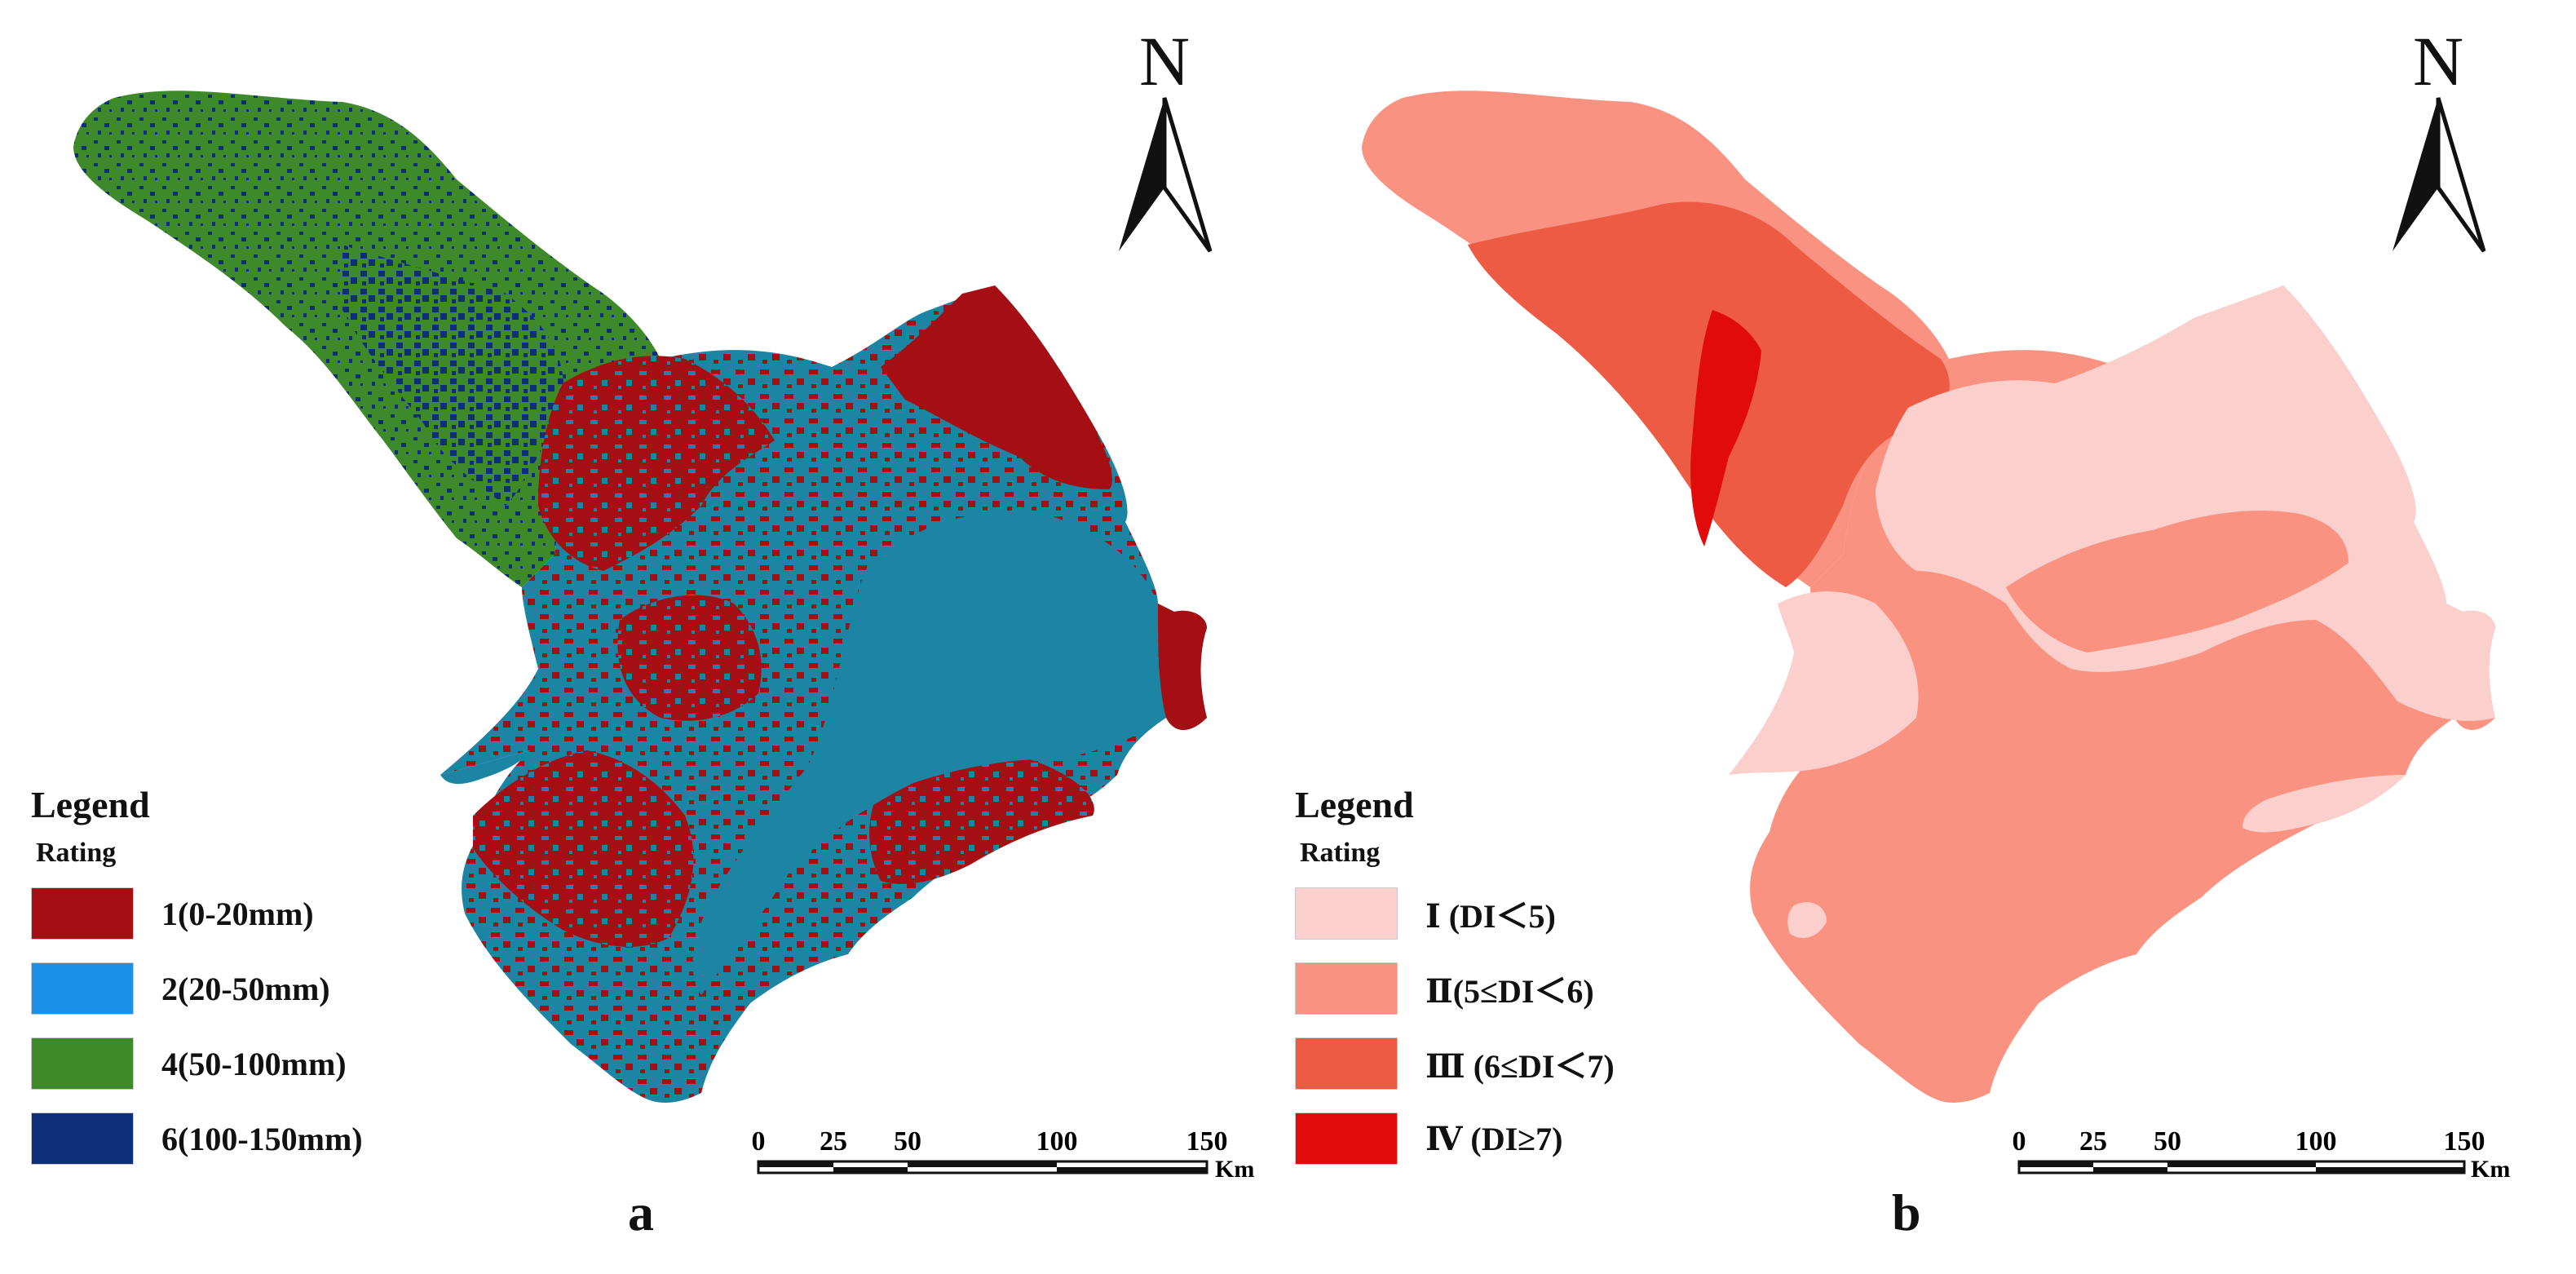 Image resolution: width=2576 pixels, height=1274 pixels. What do you see at coordinates (1490, 916) in the screenshot?
I see `legend-label: Ⅰ (DI＜5)` at bounding box center [1490, 916].